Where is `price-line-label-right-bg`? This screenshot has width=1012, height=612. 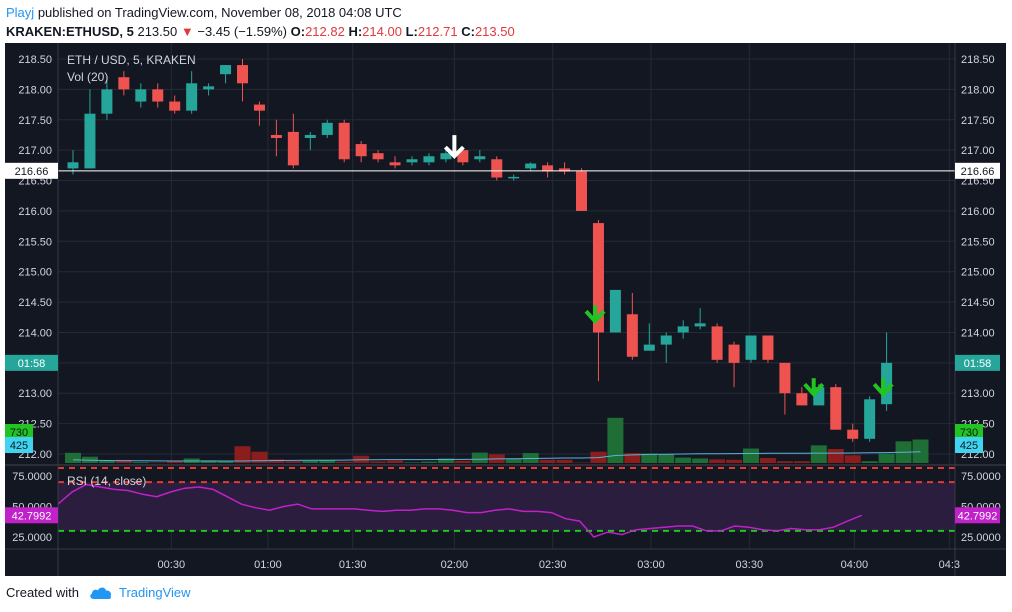
price-line-label-right-bg is located at coordinates (977, 170).